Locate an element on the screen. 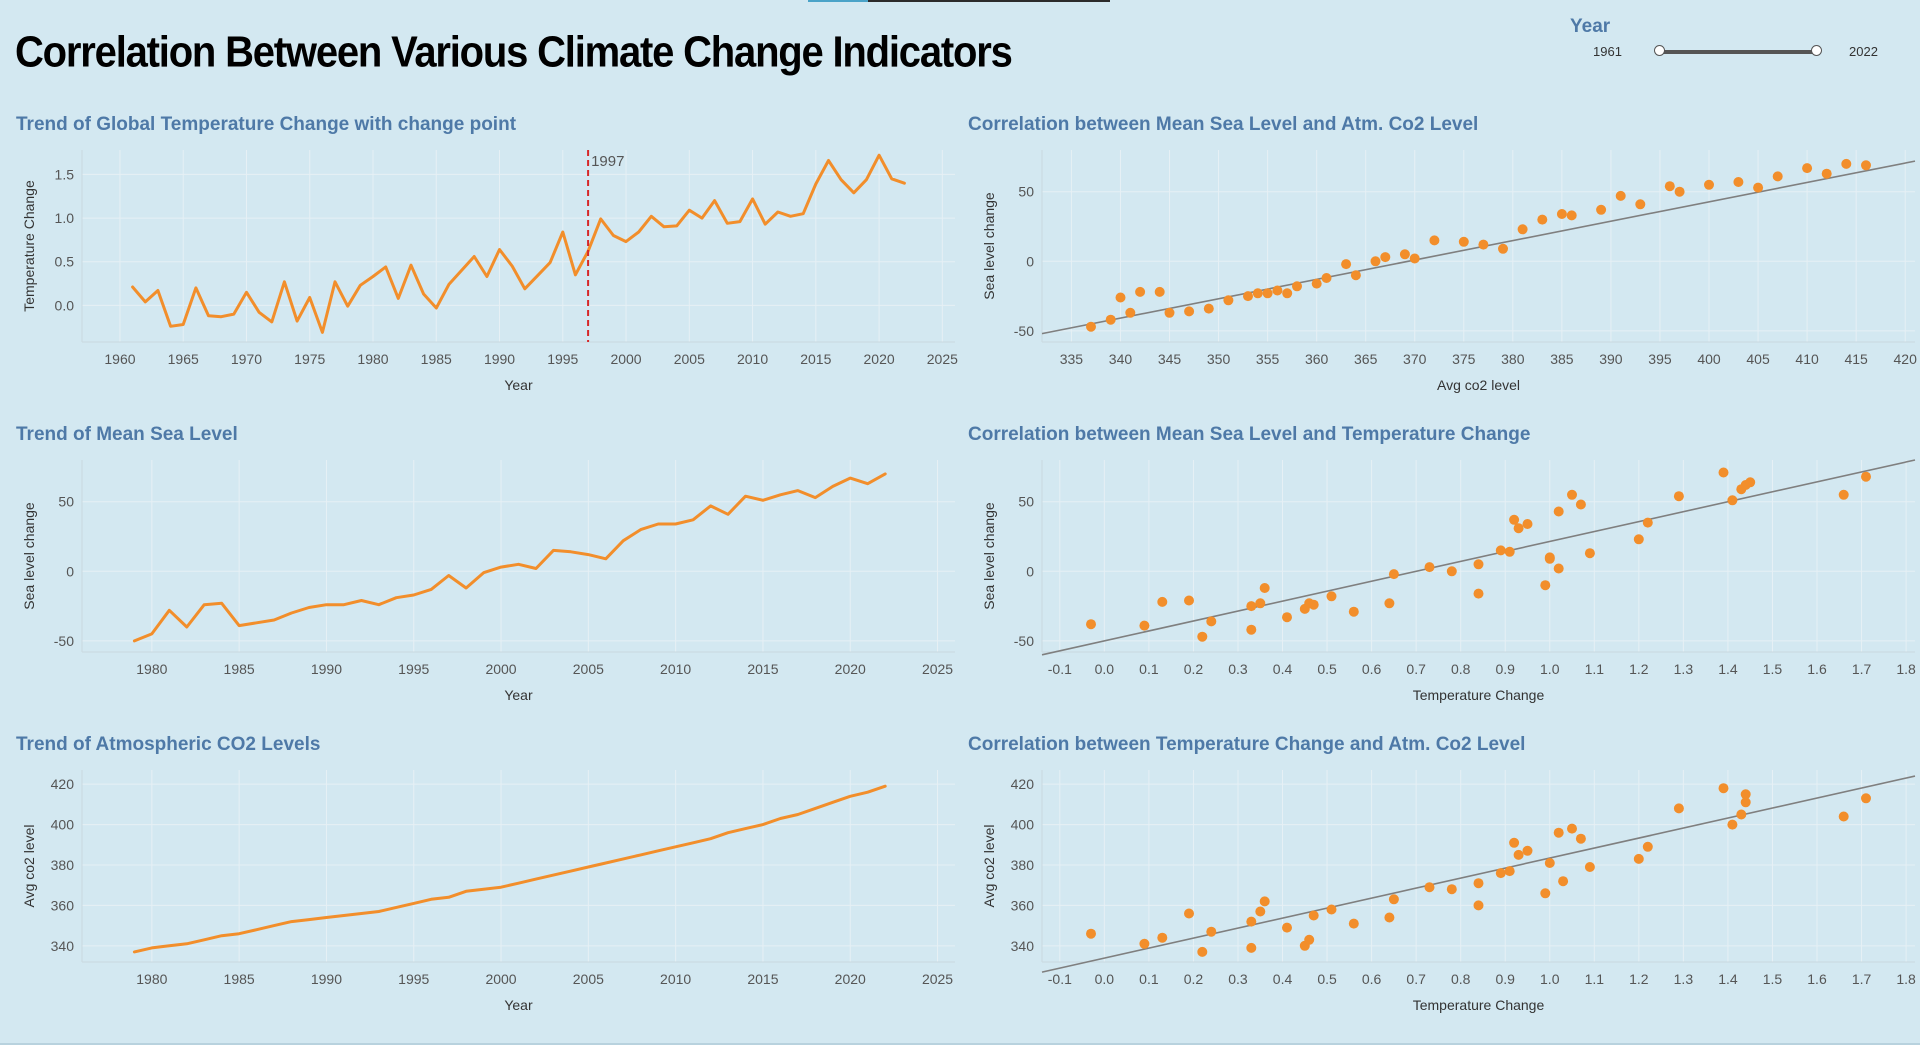 This screenshot has height=1045, width=1920. x-tick-label: 1.8 is located at coordinates (1906, 979).